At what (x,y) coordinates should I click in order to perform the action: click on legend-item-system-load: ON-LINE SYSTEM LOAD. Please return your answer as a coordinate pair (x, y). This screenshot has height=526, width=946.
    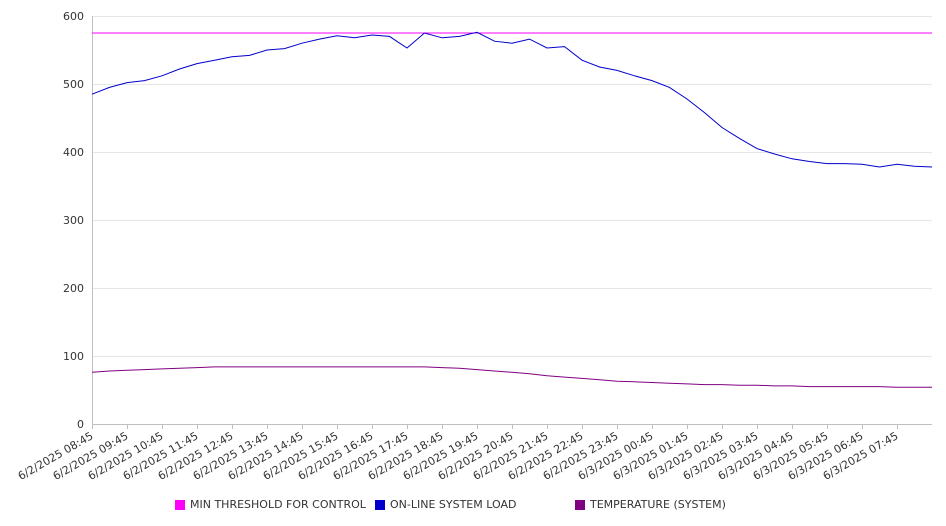
    Looking at the image, I should click on (445, 504).